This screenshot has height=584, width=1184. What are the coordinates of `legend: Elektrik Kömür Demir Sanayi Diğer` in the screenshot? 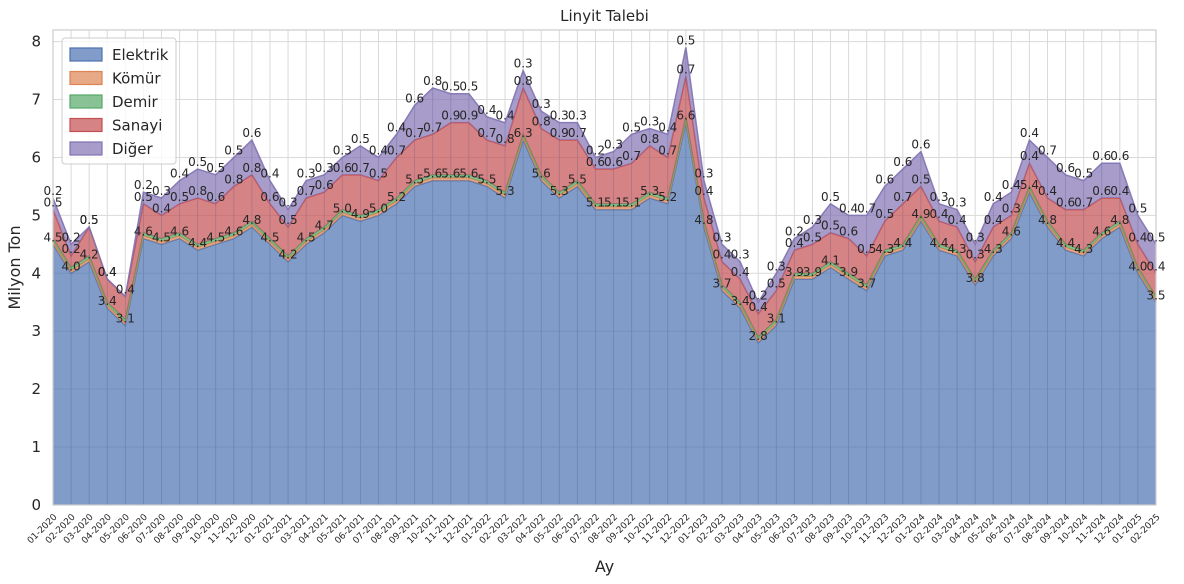 It's located at (119, 101).